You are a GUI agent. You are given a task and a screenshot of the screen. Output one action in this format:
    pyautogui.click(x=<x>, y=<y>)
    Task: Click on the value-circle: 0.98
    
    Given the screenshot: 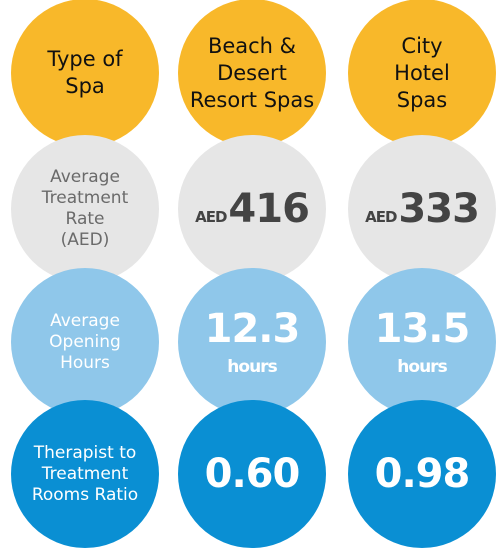 What is the action you would take?
    pyautogui.click(x=422, y=474)
    